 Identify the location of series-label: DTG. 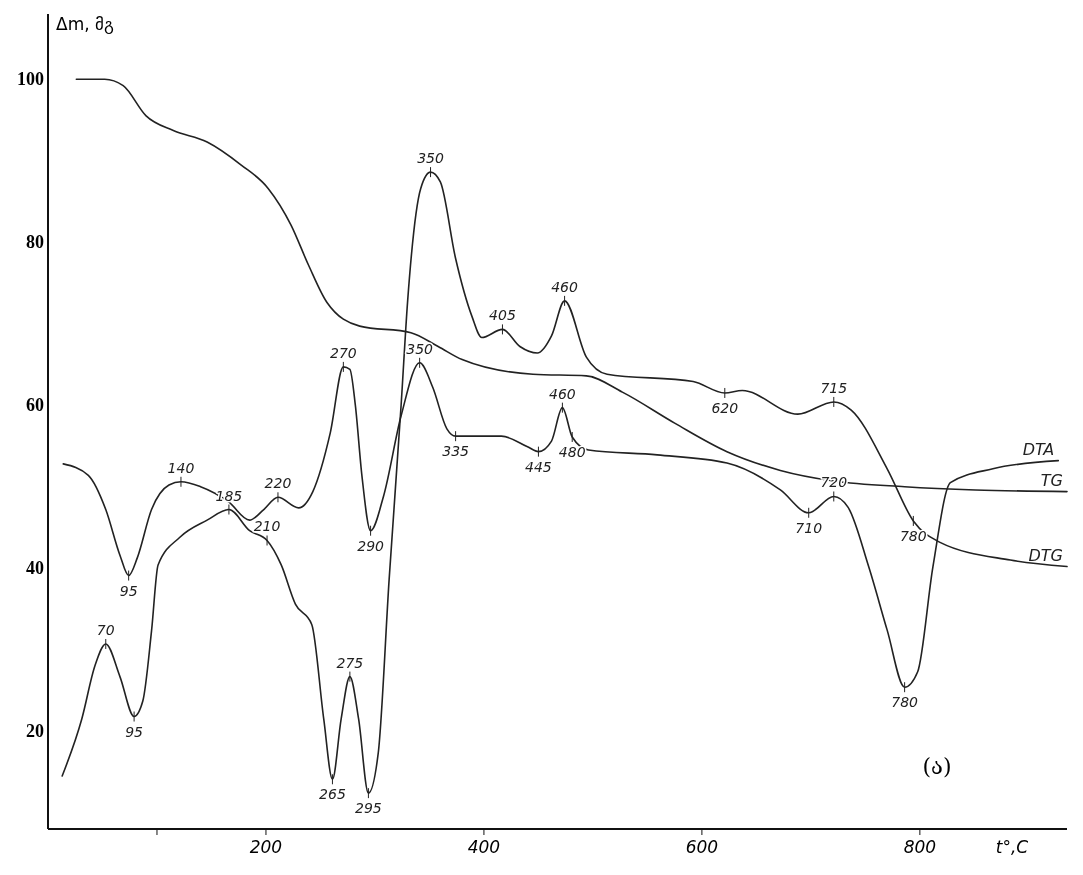
(1045, 555).